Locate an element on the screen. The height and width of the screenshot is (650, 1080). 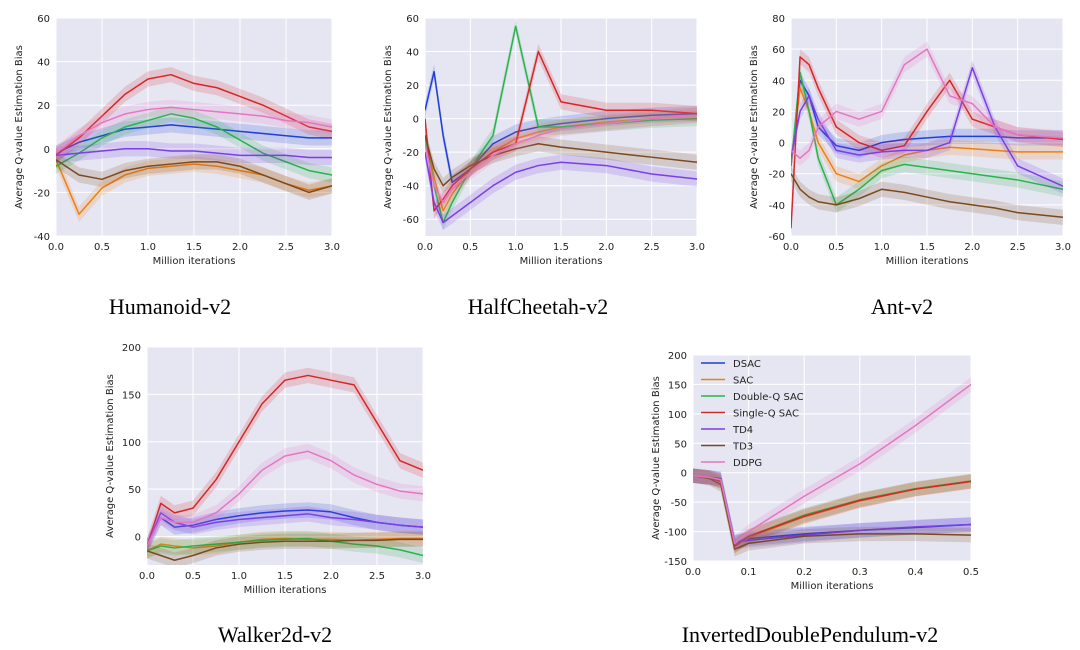
band-sac is located at coordinates (194, 187).